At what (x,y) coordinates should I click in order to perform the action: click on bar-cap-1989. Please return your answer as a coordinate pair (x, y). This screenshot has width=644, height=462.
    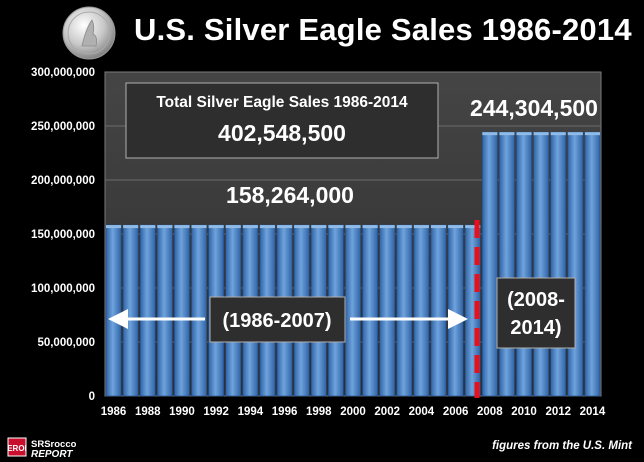
    Looking at the image, I should click on (165, 227).